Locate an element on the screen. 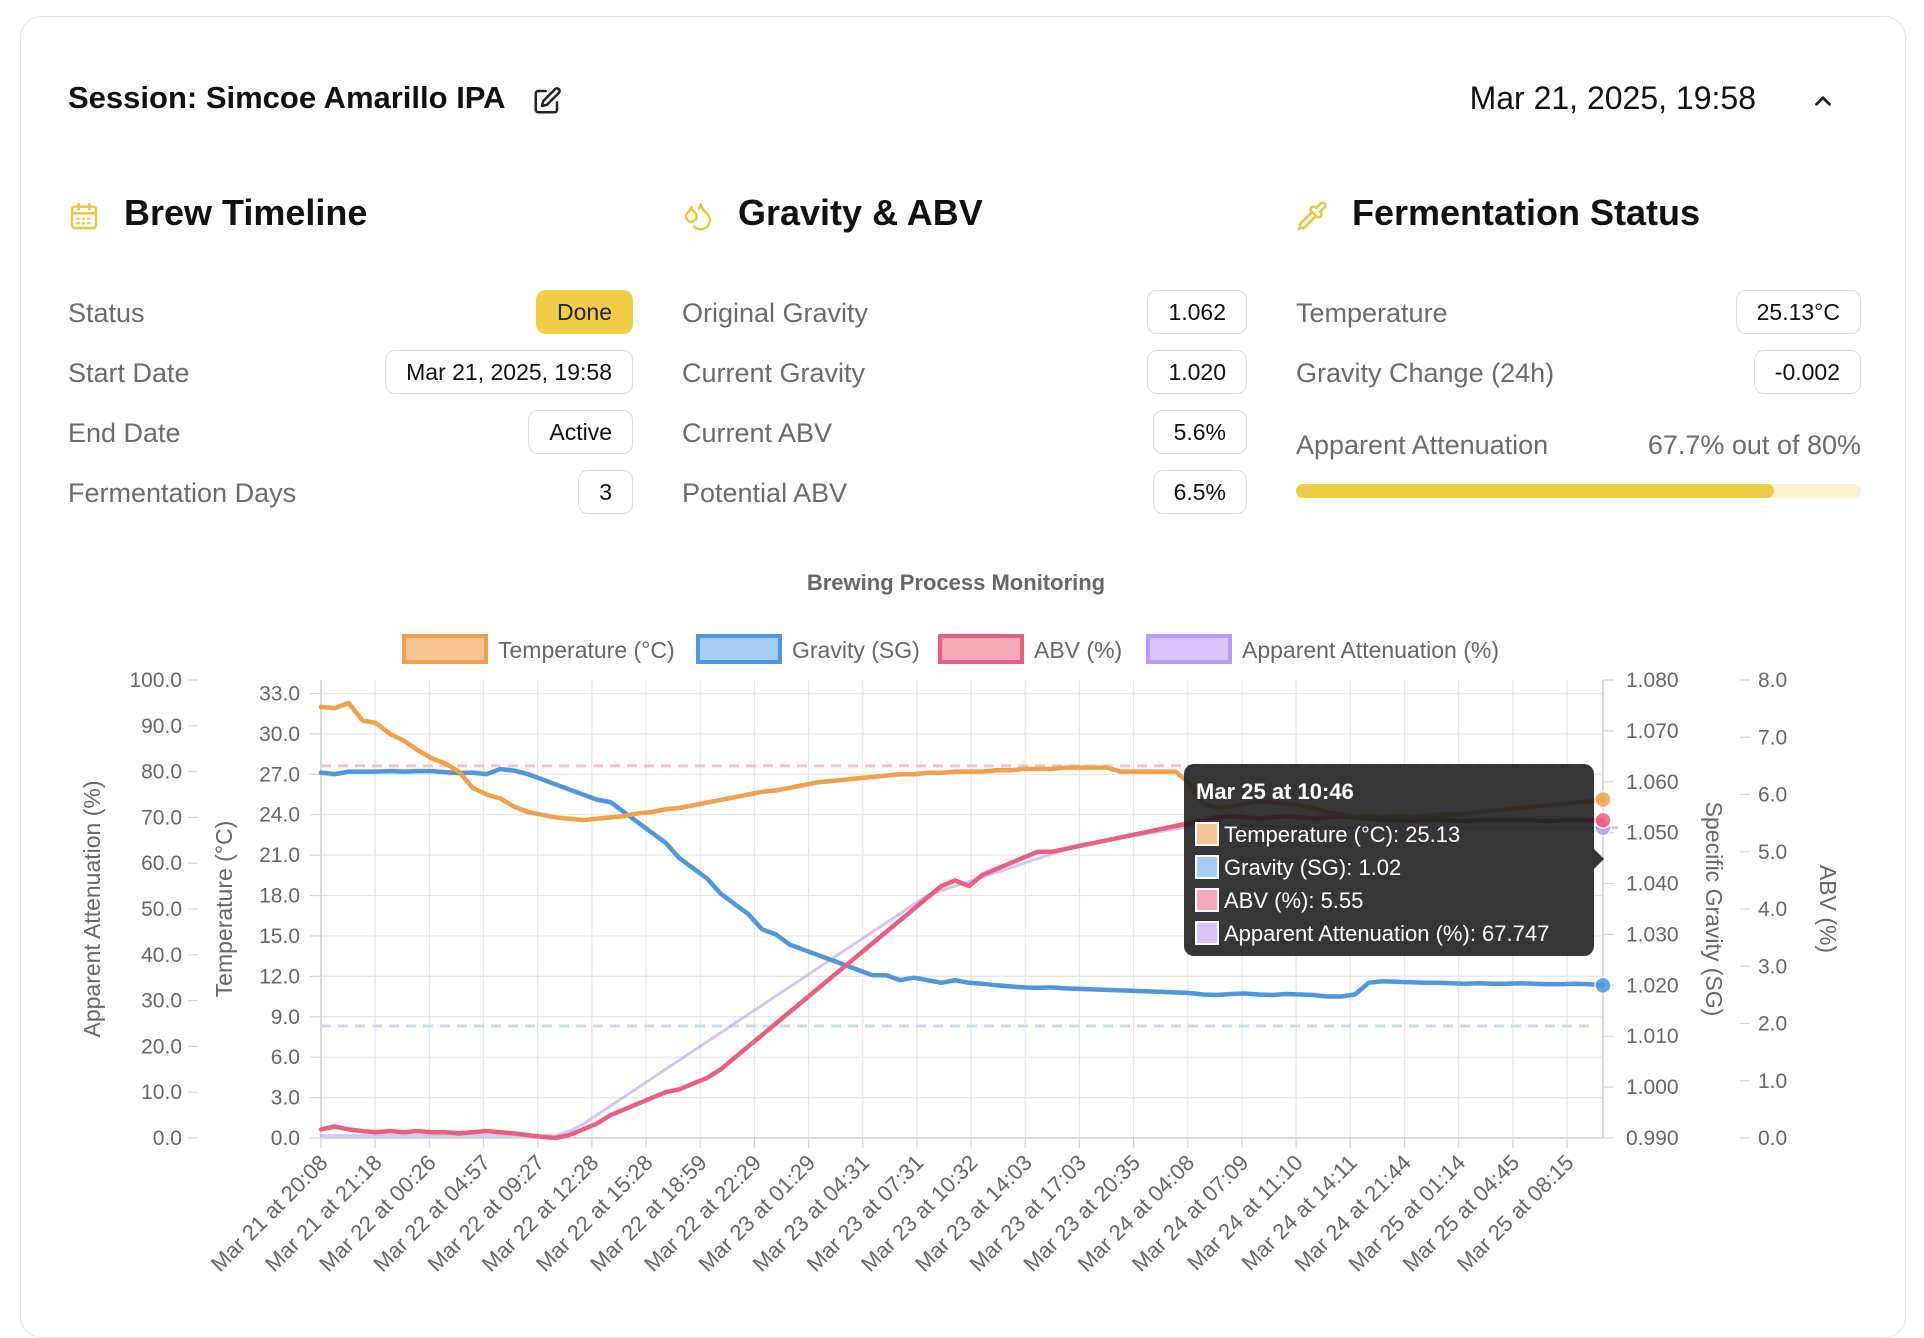 The width and height of the screenshot is (1924, 1338). edit-icon is located at coordinates (547, 101).